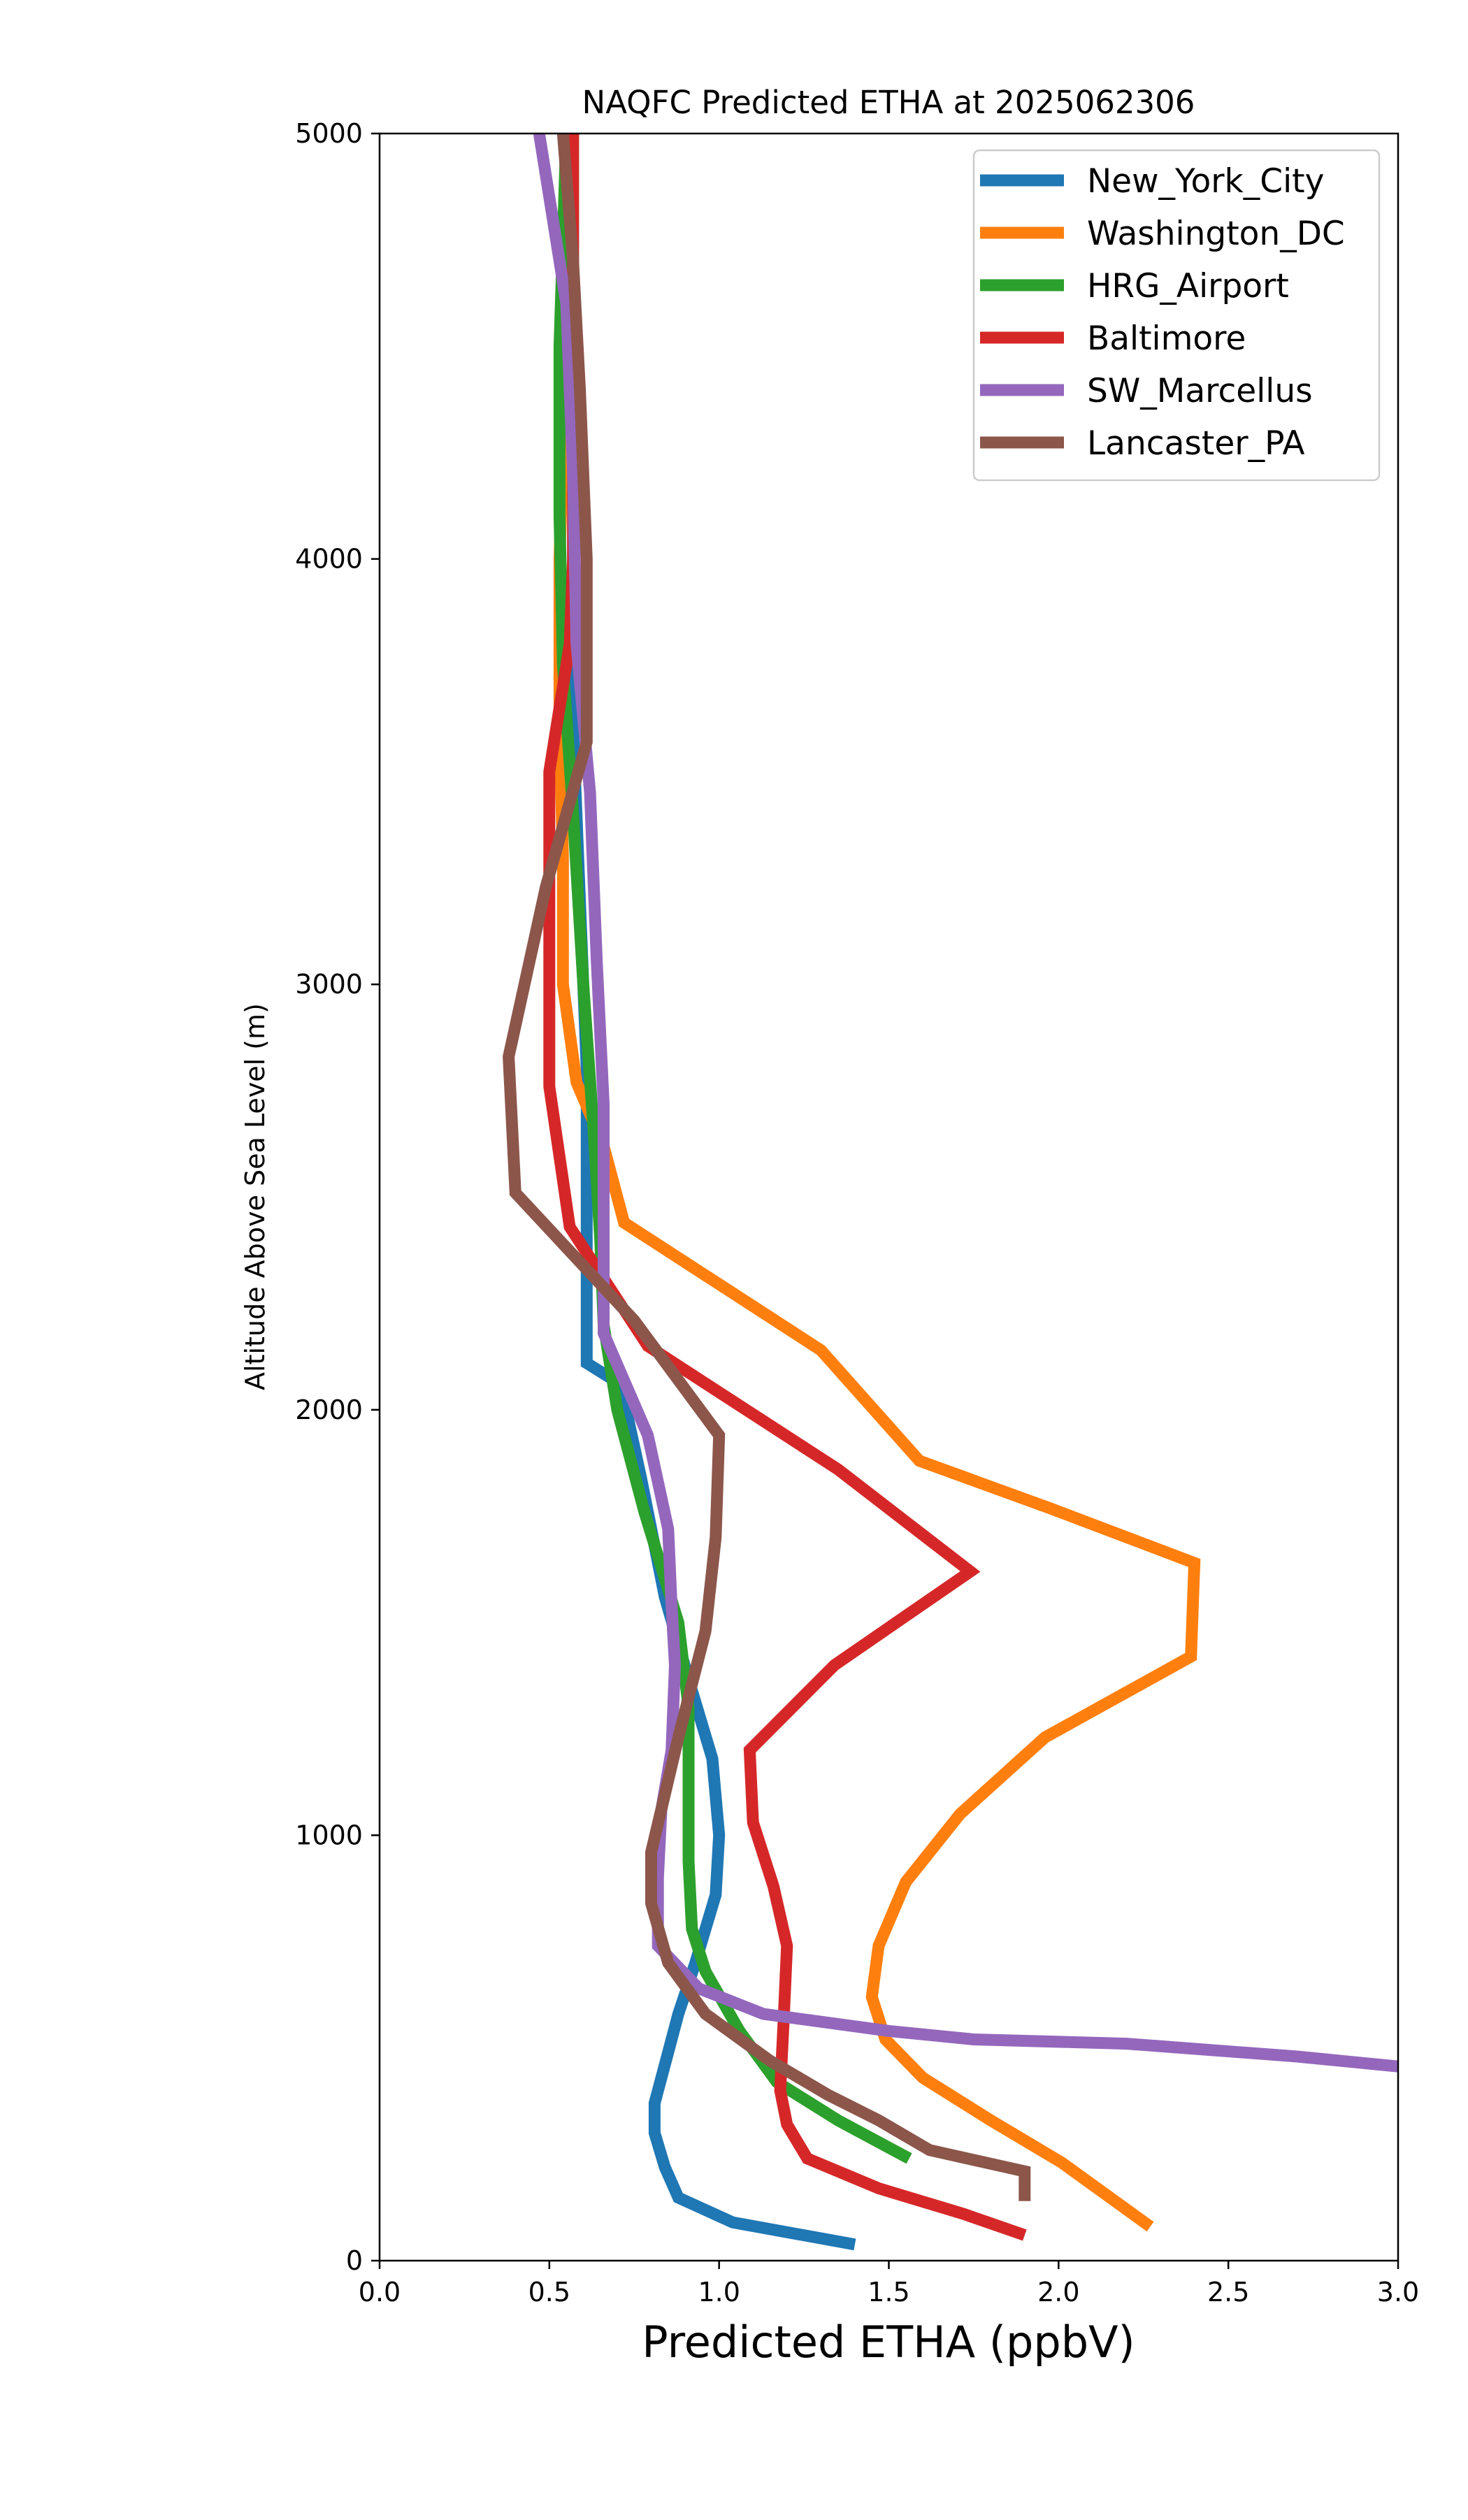  Describe the element at coordinates (1188, 286) in the screenshot. I see `legend-label-HRG_Airport: HRG_Airport` at that location.